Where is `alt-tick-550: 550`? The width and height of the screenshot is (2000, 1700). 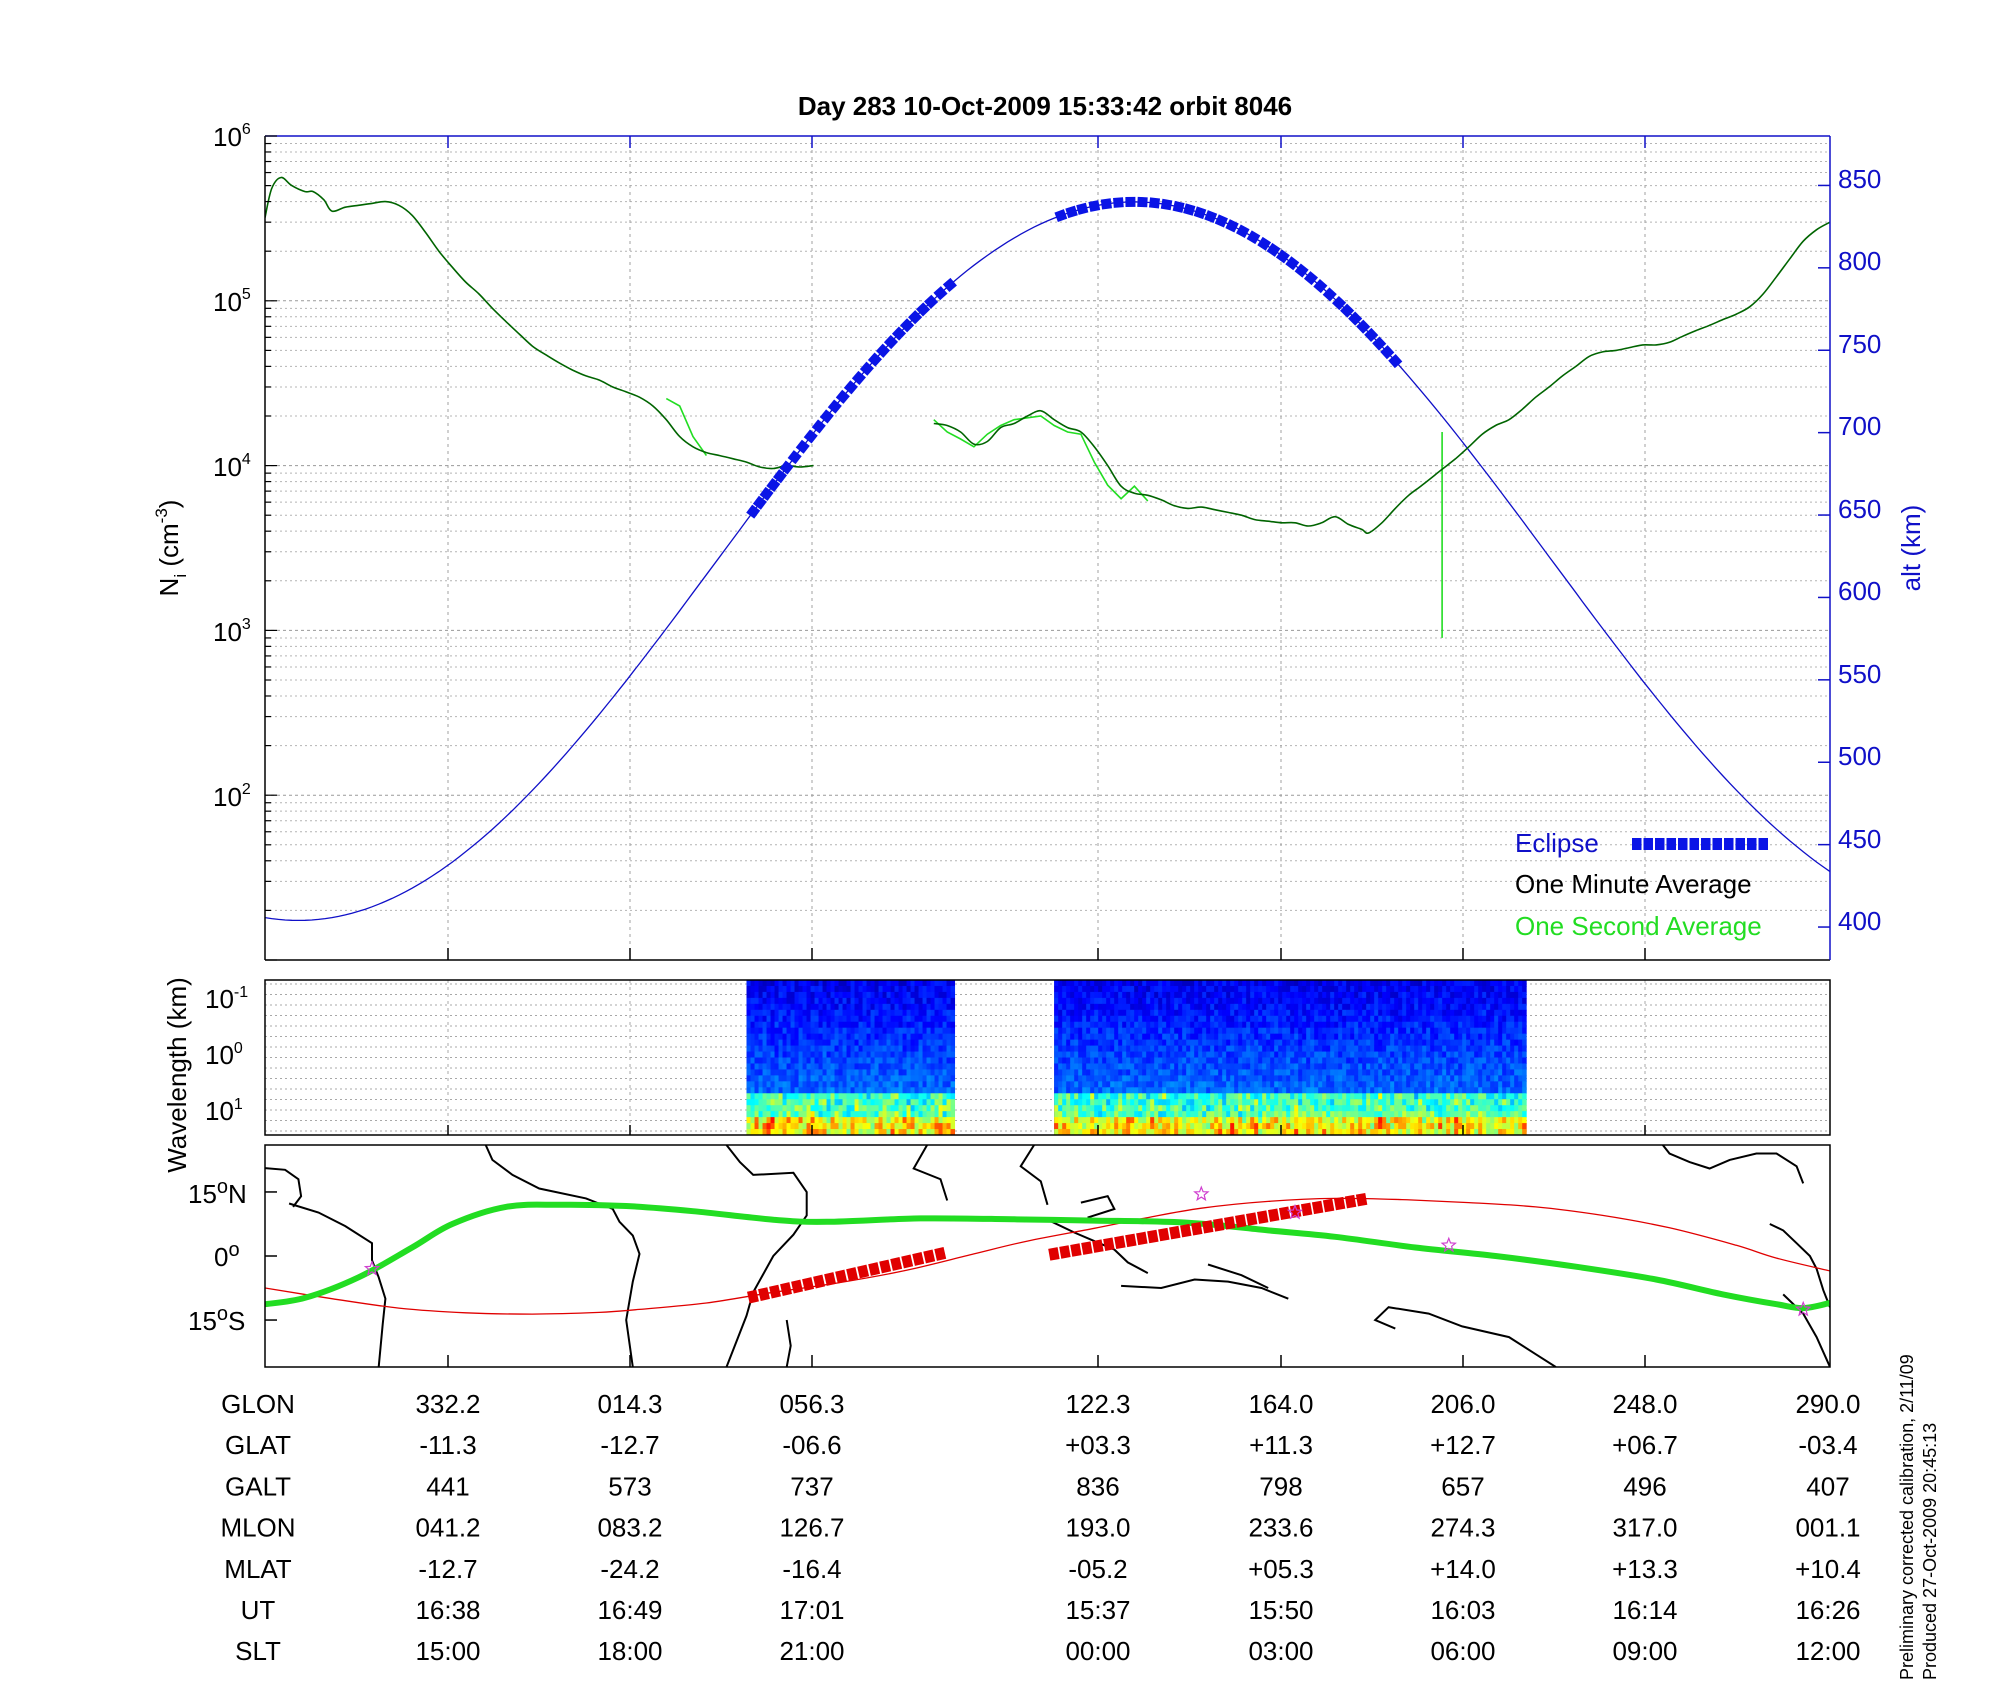
alt-tick-550: 550 is located at coordinates (1859, 674).